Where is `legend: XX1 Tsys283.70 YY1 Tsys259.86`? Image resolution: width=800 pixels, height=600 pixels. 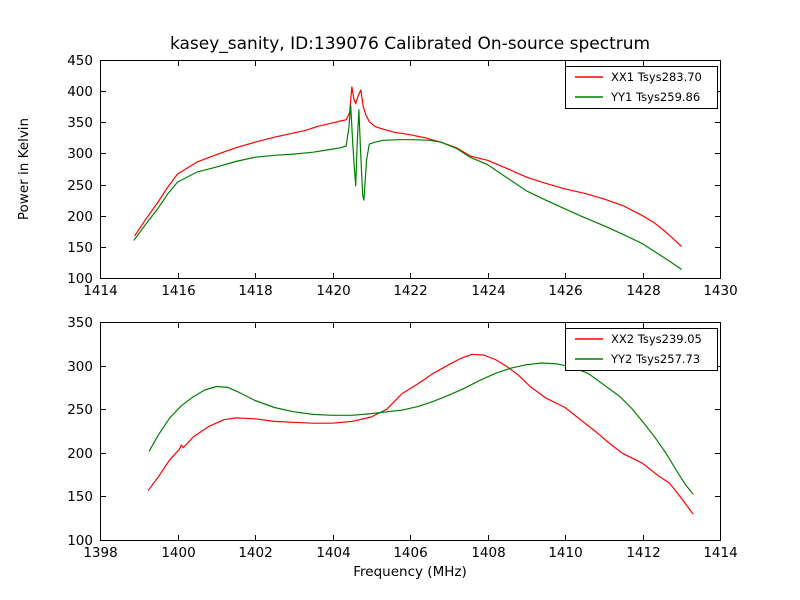 legend: XX1 Tsys283.70 YY1 Tsys259.86 is located at coordinates (641, 87).